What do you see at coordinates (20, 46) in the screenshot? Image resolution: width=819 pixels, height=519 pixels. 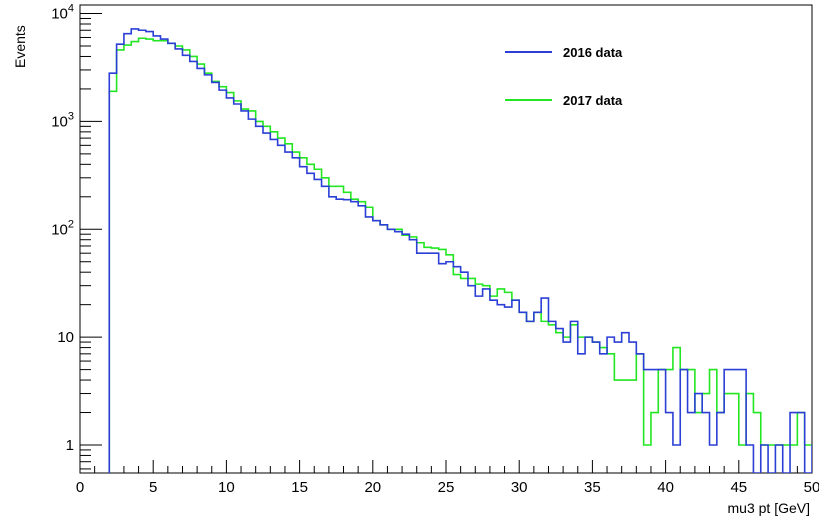 I see `y-axis-title: Events` at bounding box center [20, 46].